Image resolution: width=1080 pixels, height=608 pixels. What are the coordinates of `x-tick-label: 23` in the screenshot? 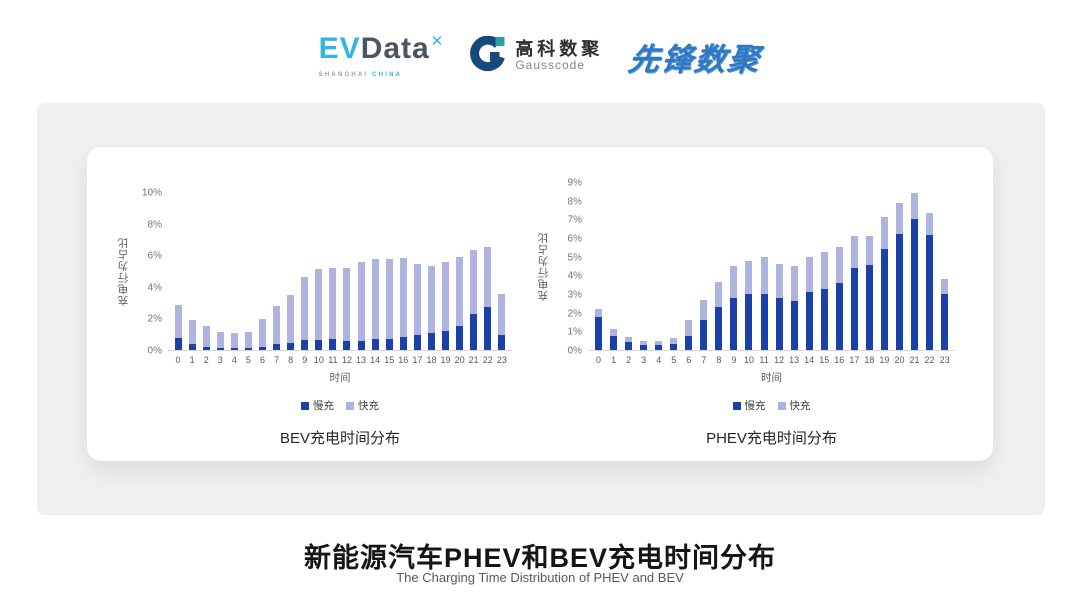 It's located at (501, 360).